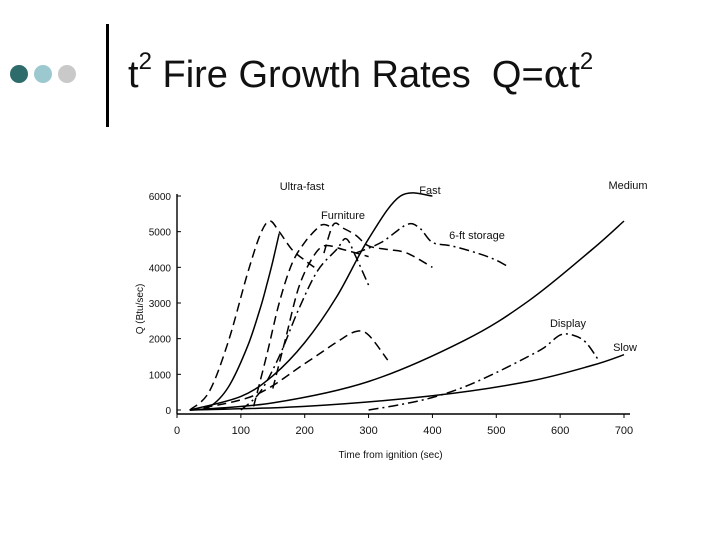  What do you see at coordinates (241, 431) in the screenshot?
I see `x-tick-label: 100` at bounding box center [241, 431].